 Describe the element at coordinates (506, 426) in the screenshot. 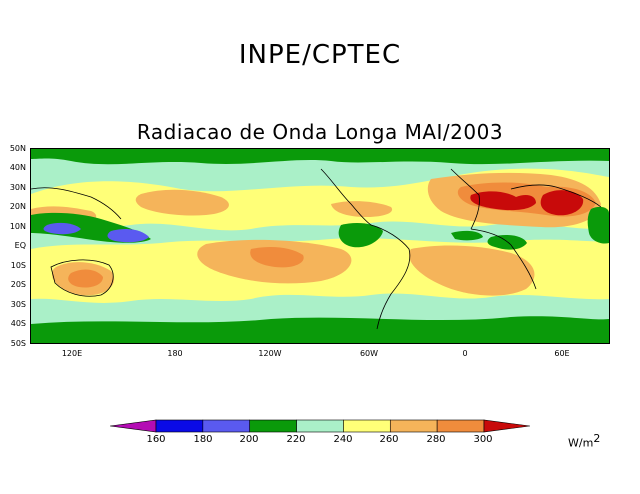

I see `colorbar-arrow-high` at that location.